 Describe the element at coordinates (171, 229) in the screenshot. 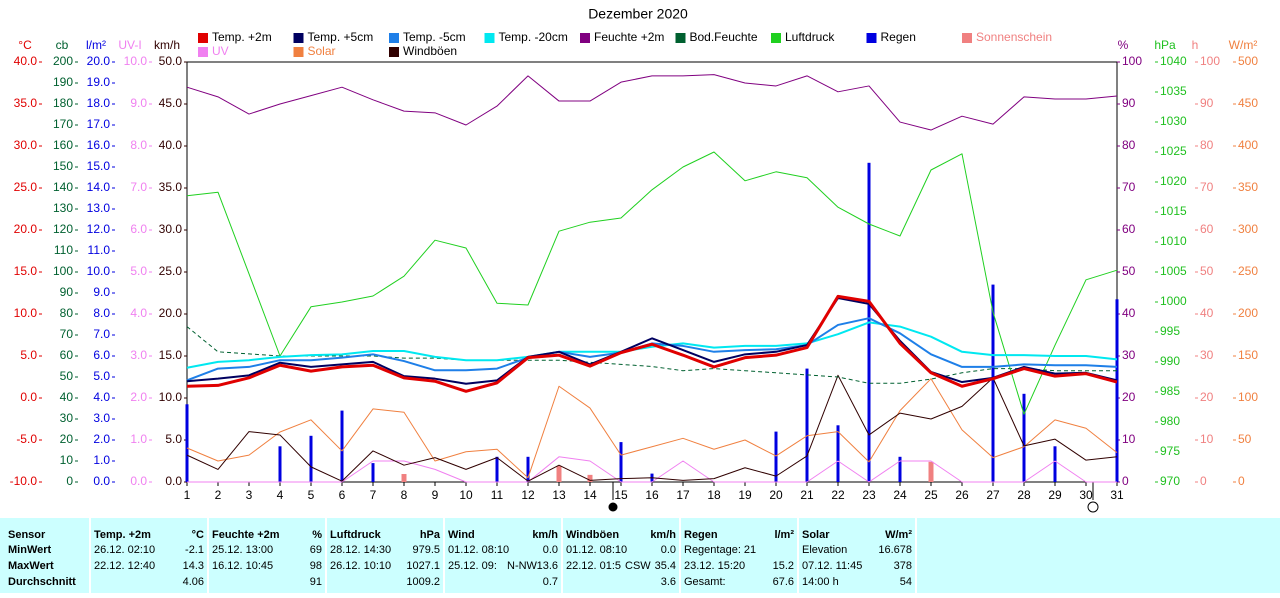

I see `y-tick-label: 30.0` at that location.